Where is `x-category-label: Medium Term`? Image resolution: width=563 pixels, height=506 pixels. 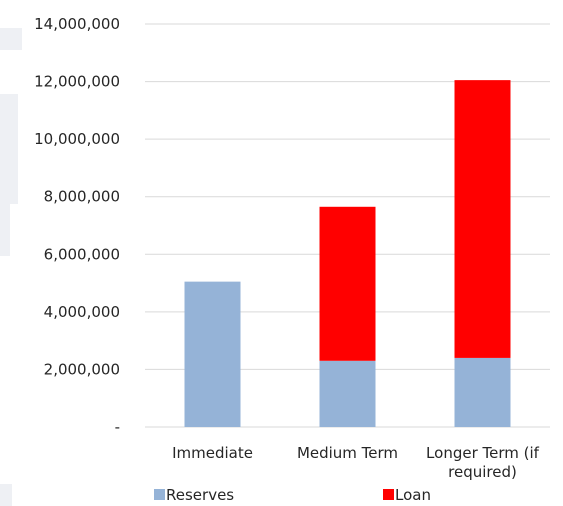 x-category-label: Medium Term is located at coordinates (347, 453).